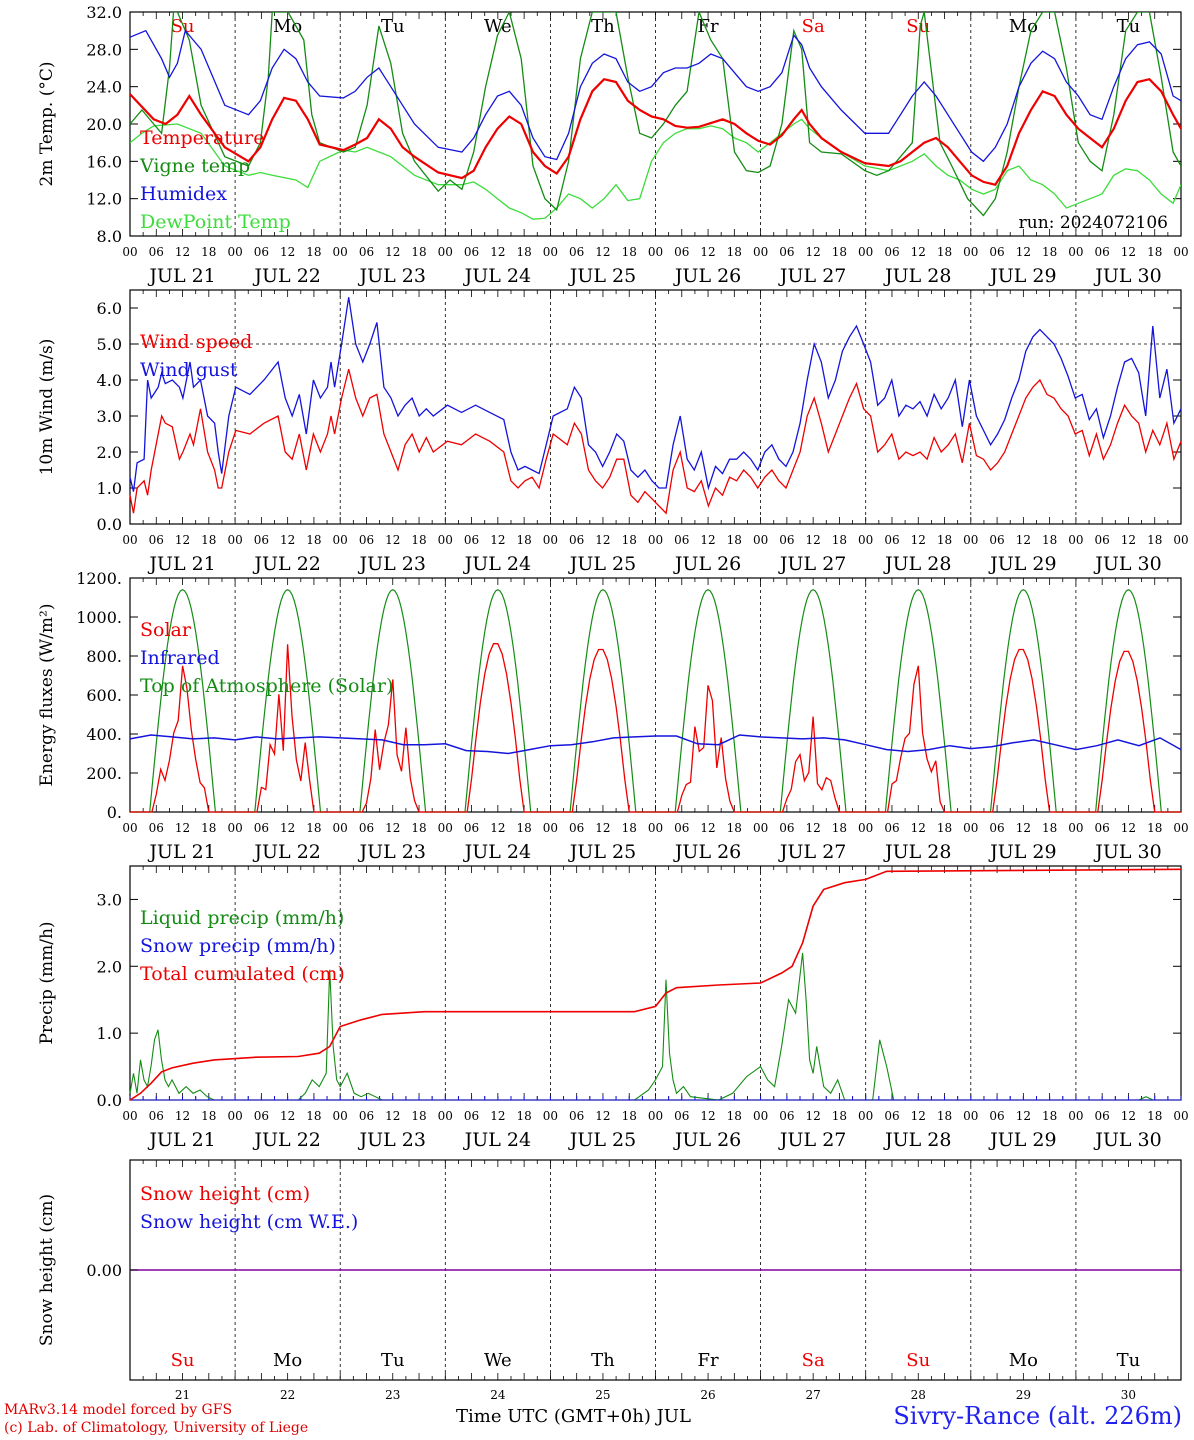 This screenshot has height=1440, width=1194. What do you see at coordinates (392, 276) in the screenshot?
I see `x-date-label: JUL 23` at bounding box center [392, 276].